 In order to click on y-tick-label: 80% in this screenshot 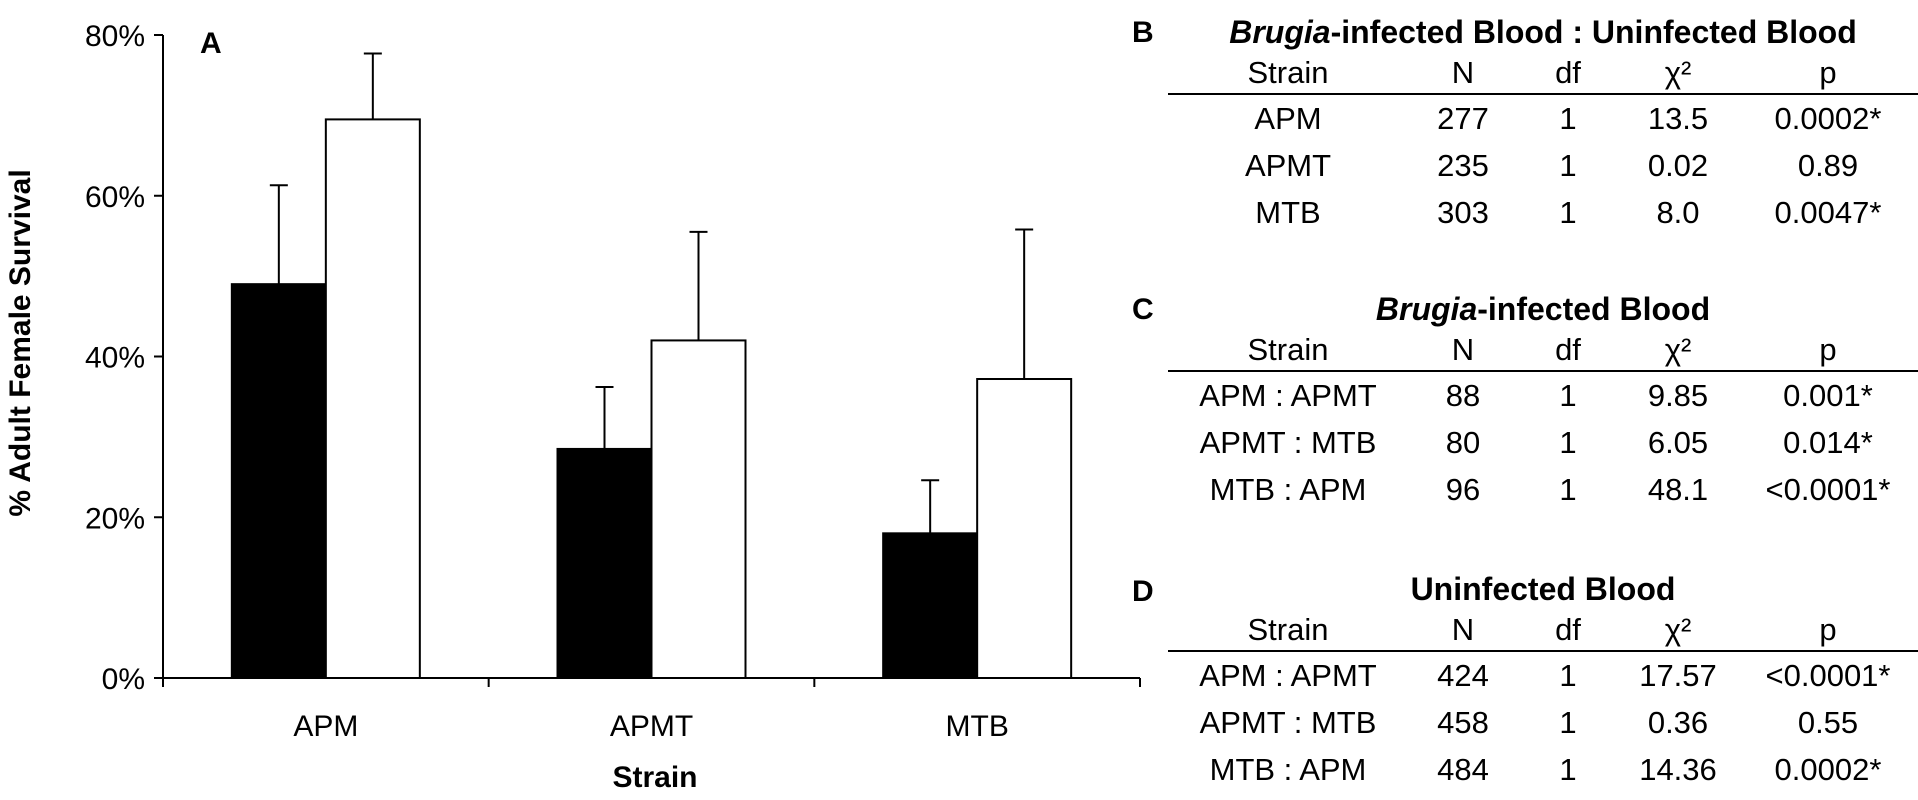, I will do `click(115, 36)`.